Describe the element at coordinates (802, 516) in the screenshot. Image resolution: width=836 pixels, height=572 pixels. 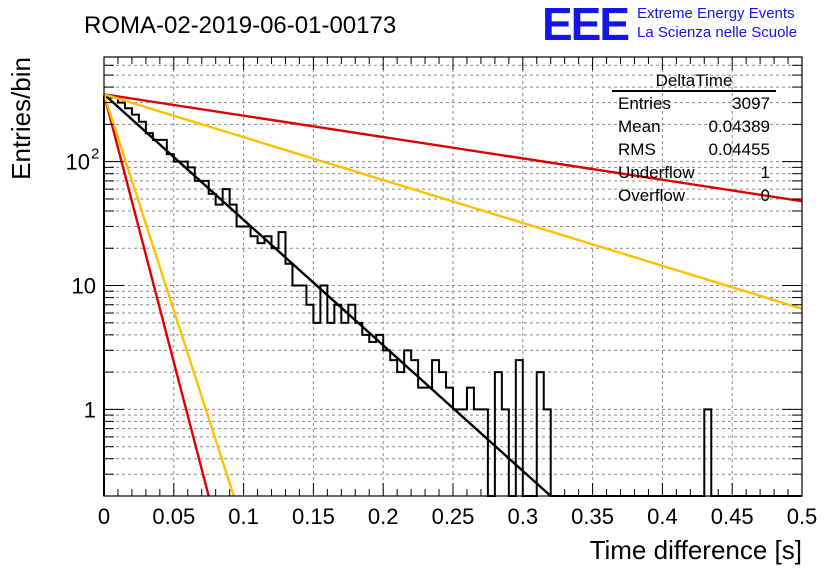
I see `x-tick-label: 0.5` at that location.